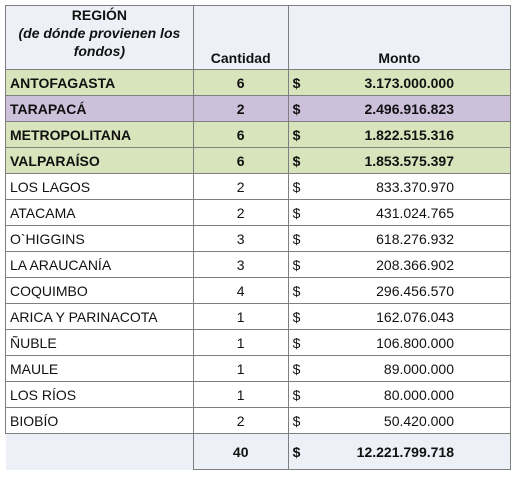 The image size is (511, 497). What do you see at coordinates (415, 186) in the screenshot?
I see `monto-value: 833.370.970` at bounding box center [415, 186].